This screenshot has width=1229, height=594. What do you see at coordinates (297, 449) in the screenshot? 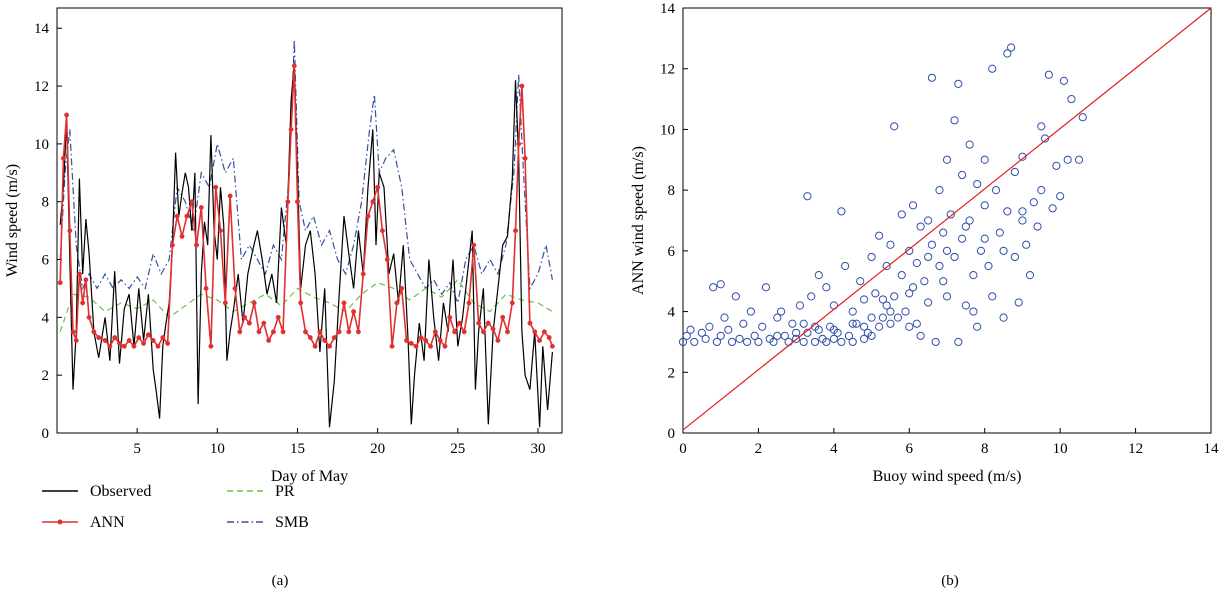
I see `x-tick-label: 15` at bounding box center [297, 449].